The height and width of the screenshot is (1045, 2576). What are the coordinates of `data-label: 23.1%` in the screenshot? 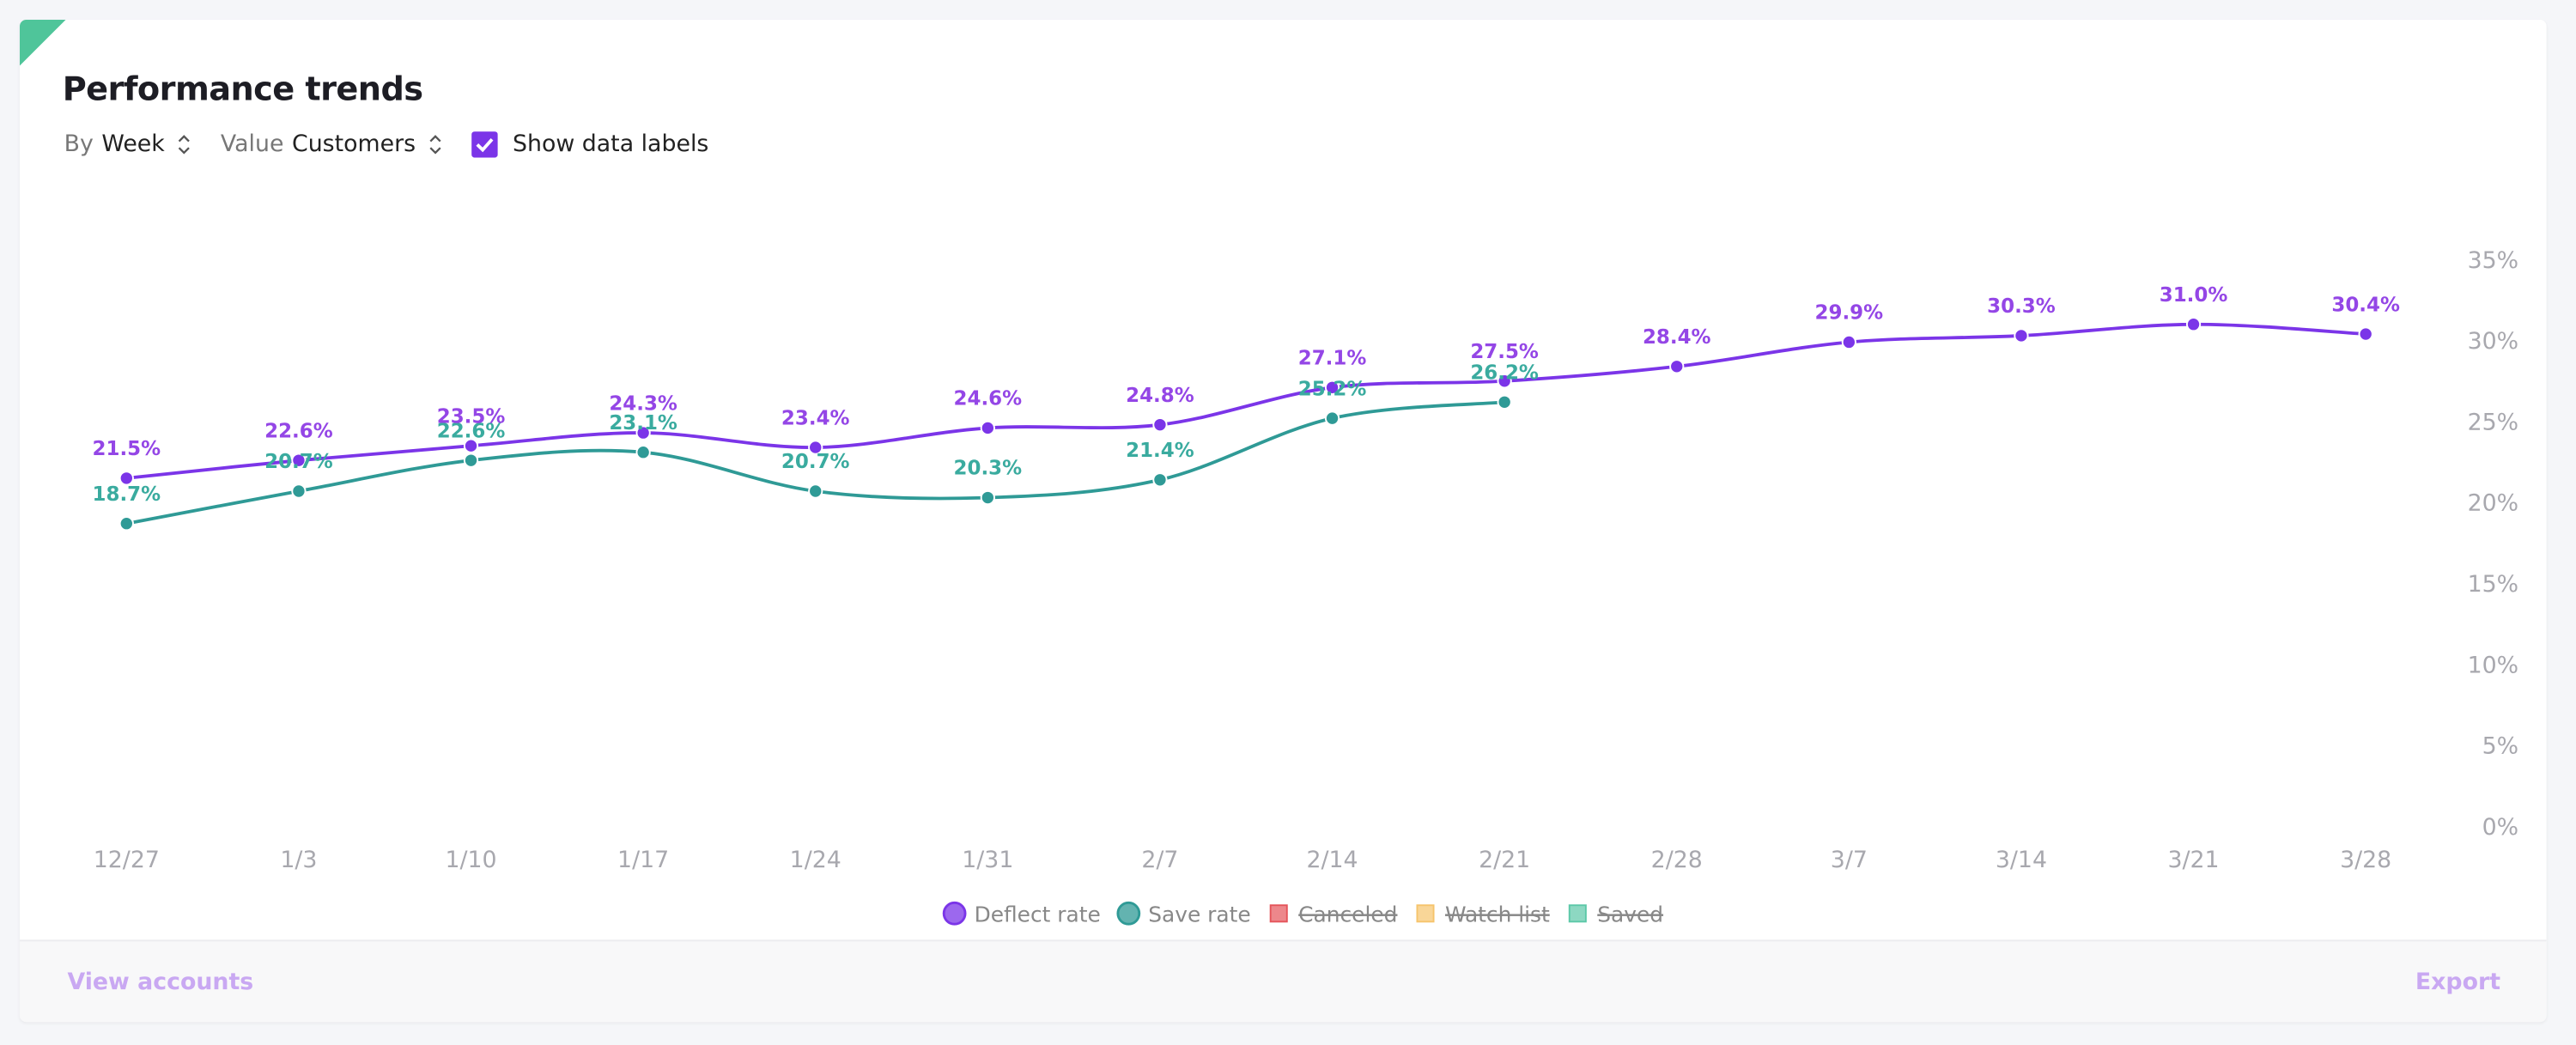 It's located at (643, 423).